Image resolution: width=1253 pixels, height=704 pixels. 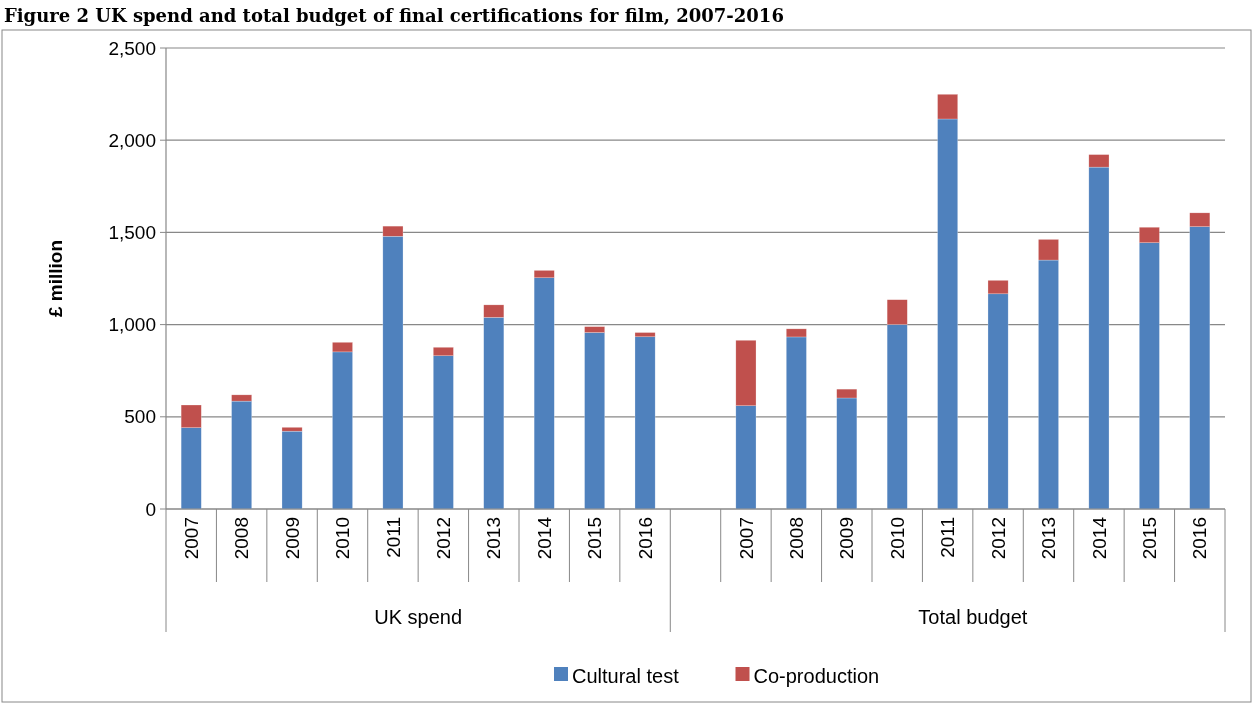 I want to click on y-tick-label: 1,000, so click(x=132, y=325).